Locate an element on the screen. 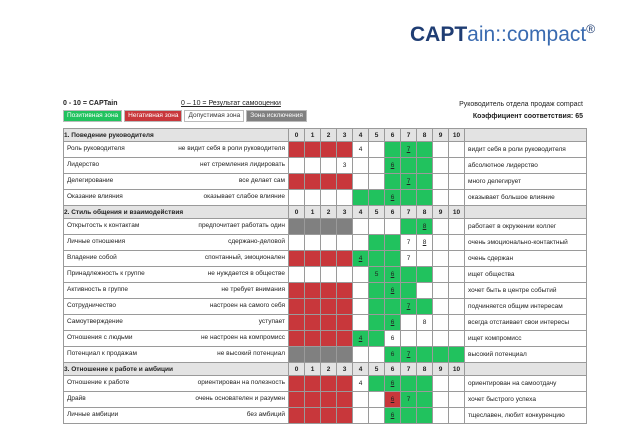 Image resolution: width=641 pixels, height=424 pixels. trait-high-pole: абсолютное лидерство is located at coordinates (525, 165).